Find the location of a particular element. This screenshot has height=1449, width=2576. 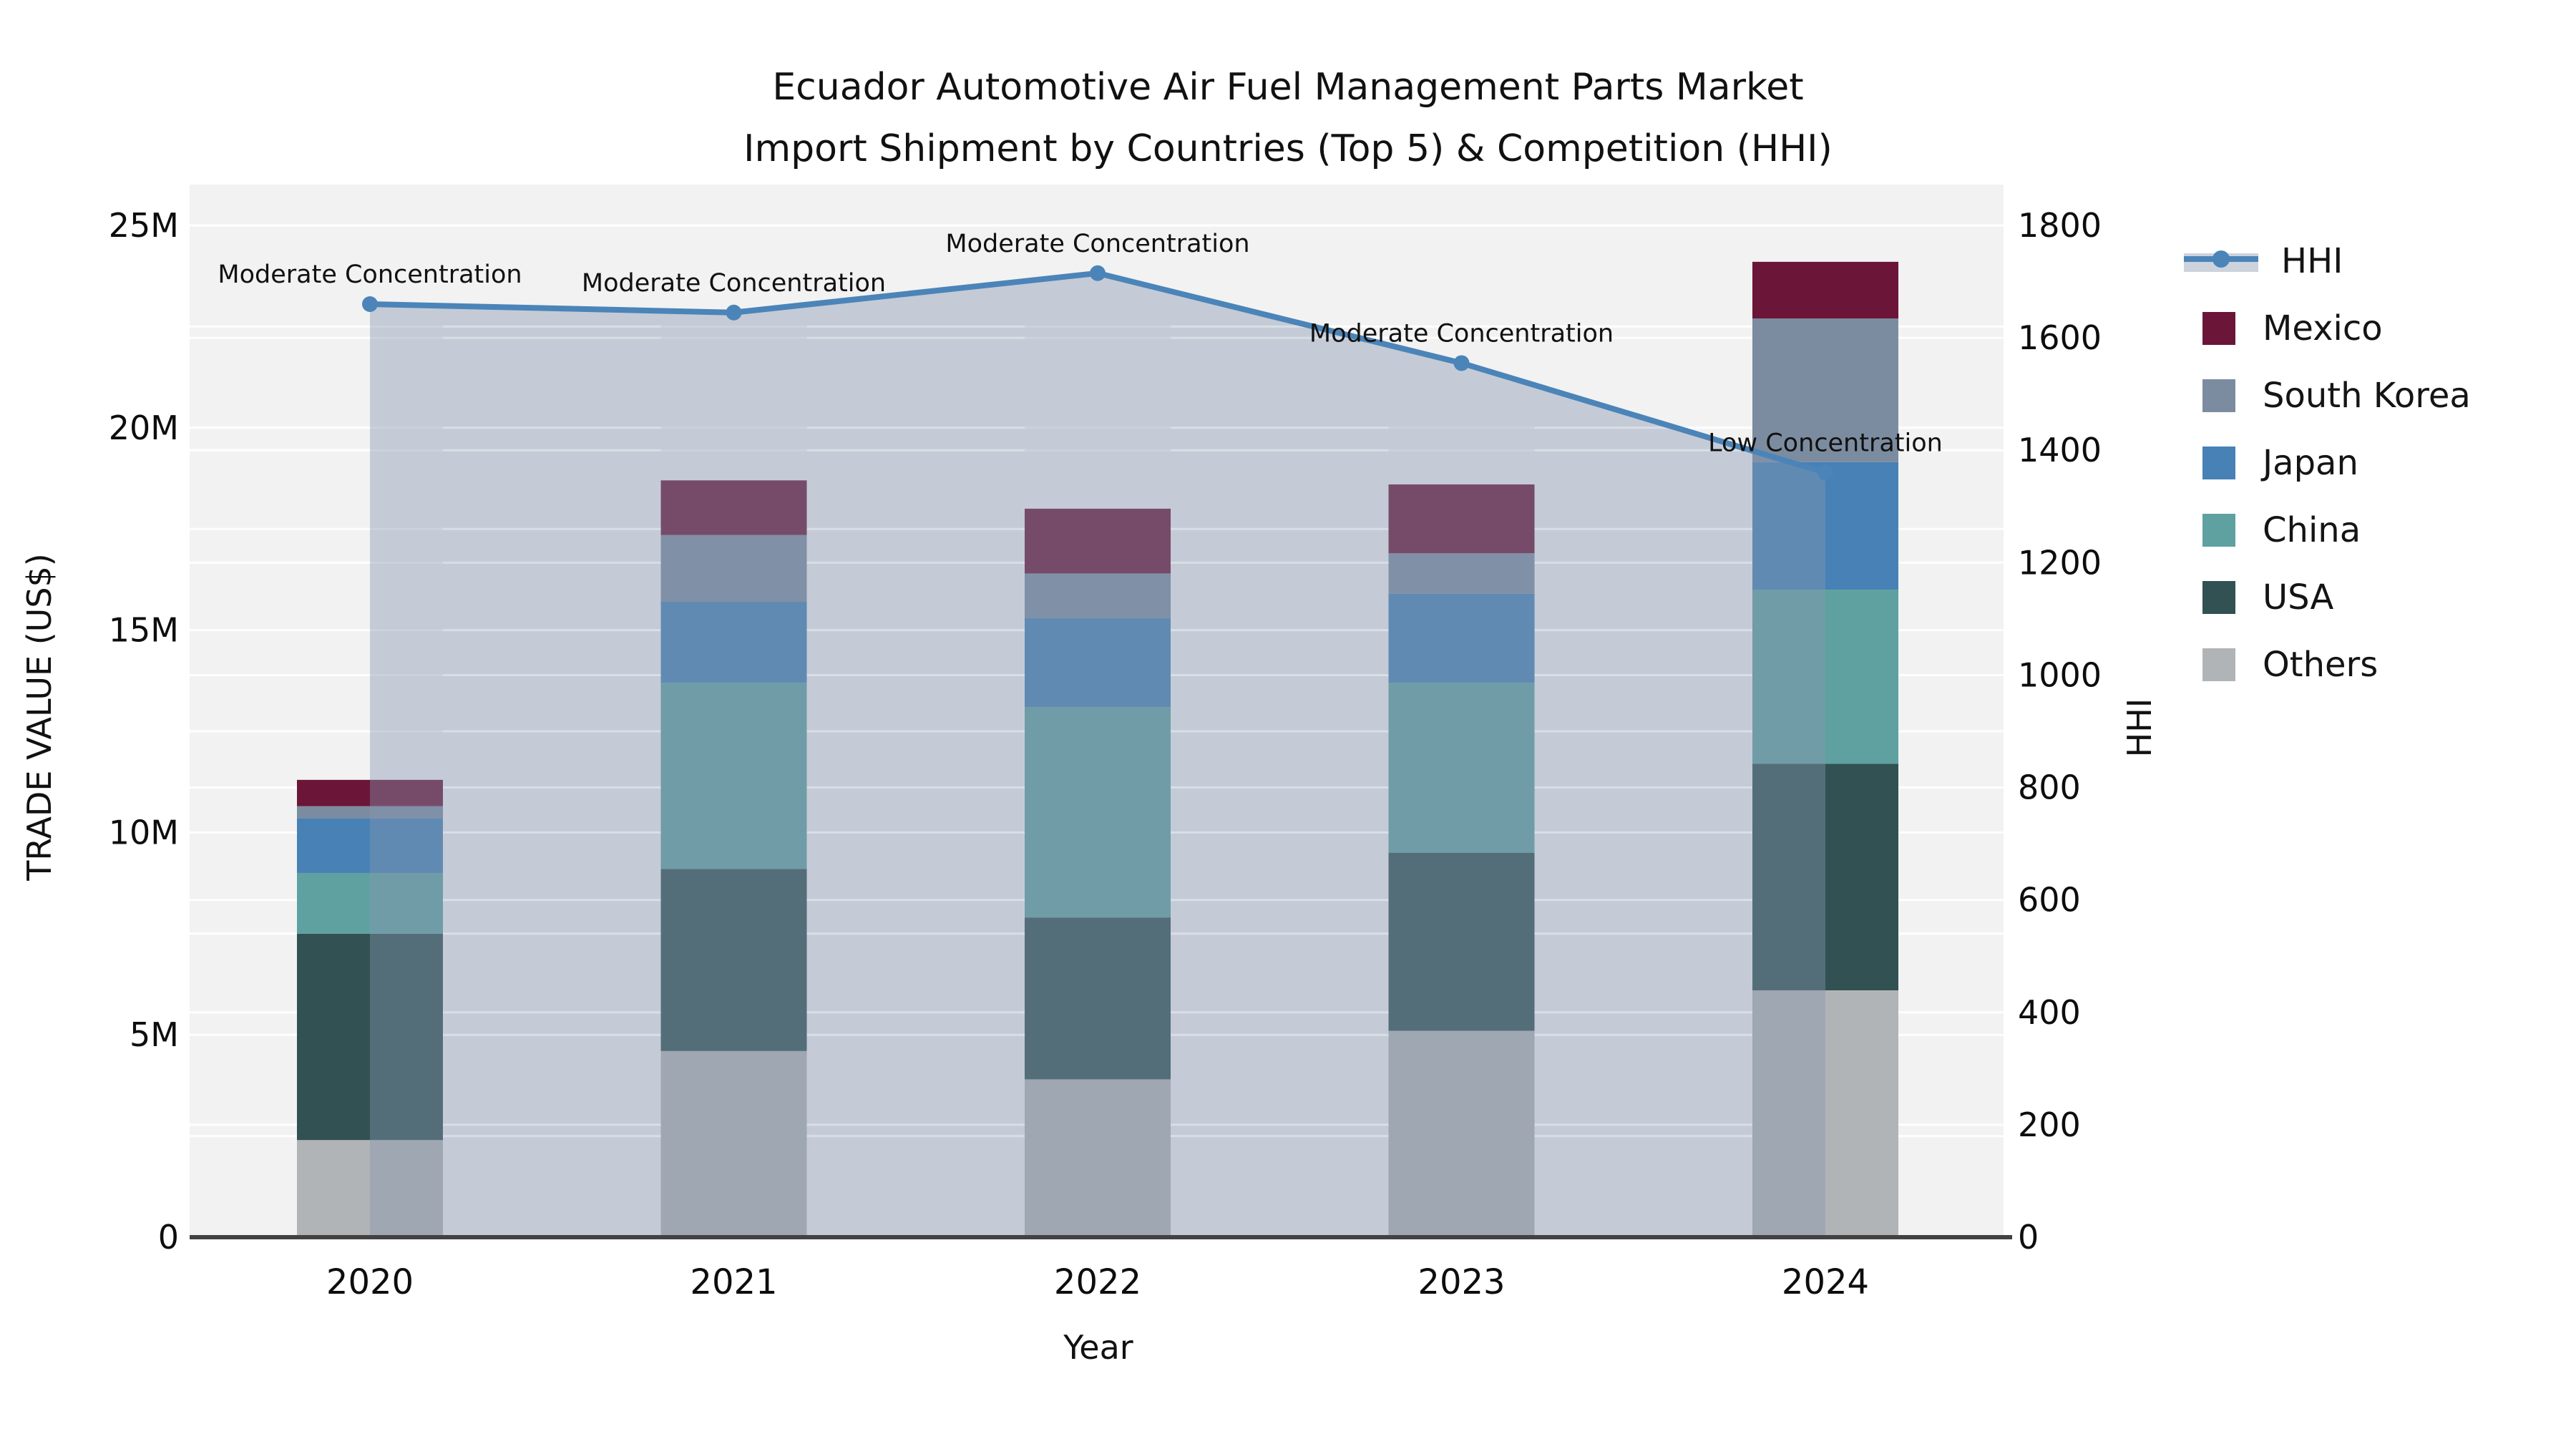

y-right-tick: 1600 is located at coordinates (2060, 337).